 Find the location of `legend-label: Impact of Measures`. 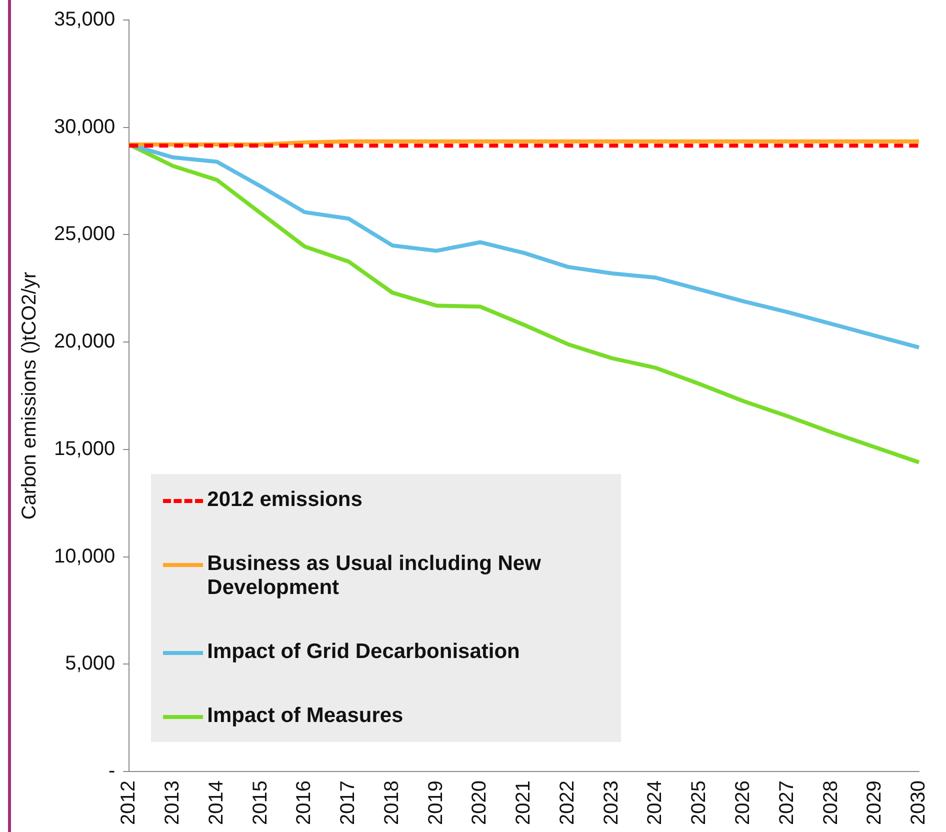

legend-label: Impact of Measures is located at coordinates (305, 716).